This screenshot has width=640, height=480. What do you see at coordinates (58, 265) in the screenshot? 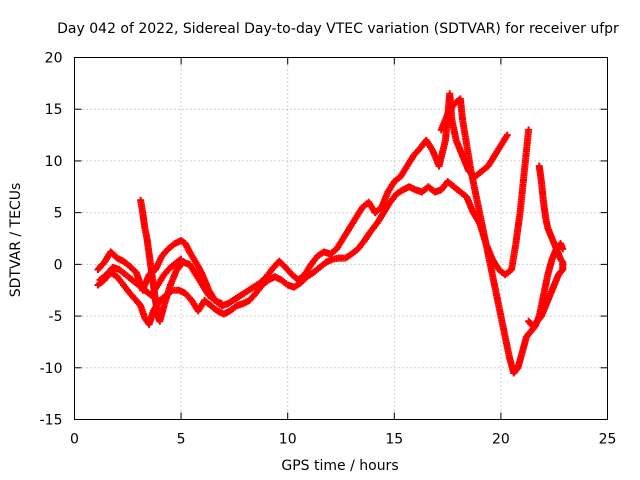
I see `y-tick-label: 0` at bounding box center [58, 265].